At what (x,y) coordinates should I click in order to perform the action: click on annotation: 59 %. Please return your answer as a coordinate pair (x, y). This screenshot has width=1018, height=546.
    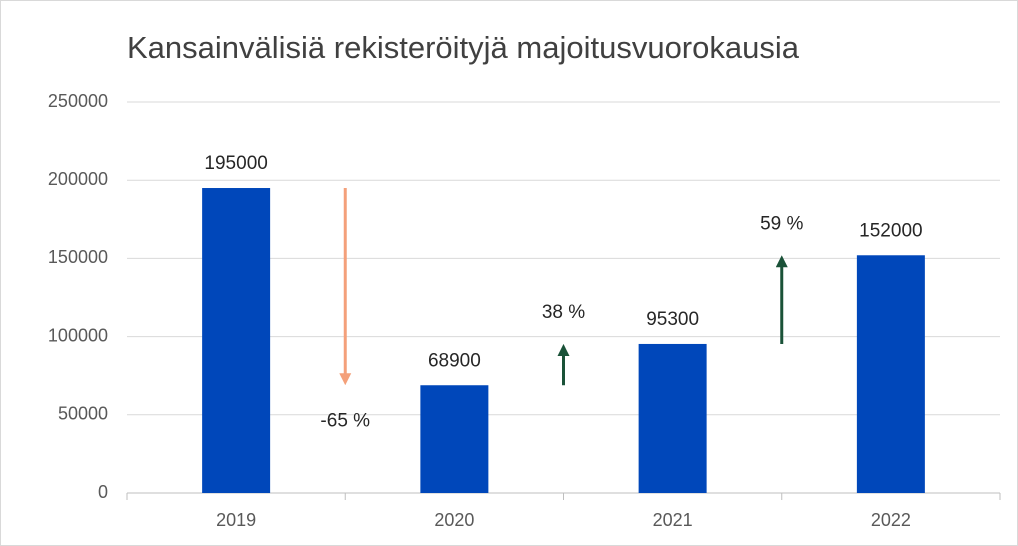
    Looking at the image, I should click on (781, 223).